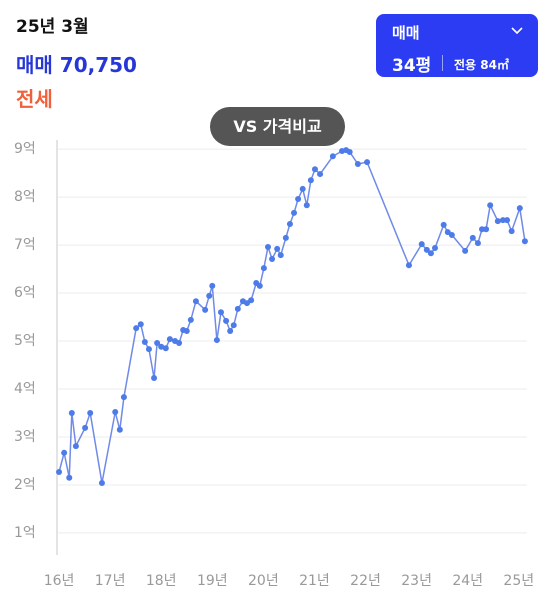 The height and width of the screenshot is (597, 547). I want to click on compare-button: VS 가격비교, so click(277, 126).